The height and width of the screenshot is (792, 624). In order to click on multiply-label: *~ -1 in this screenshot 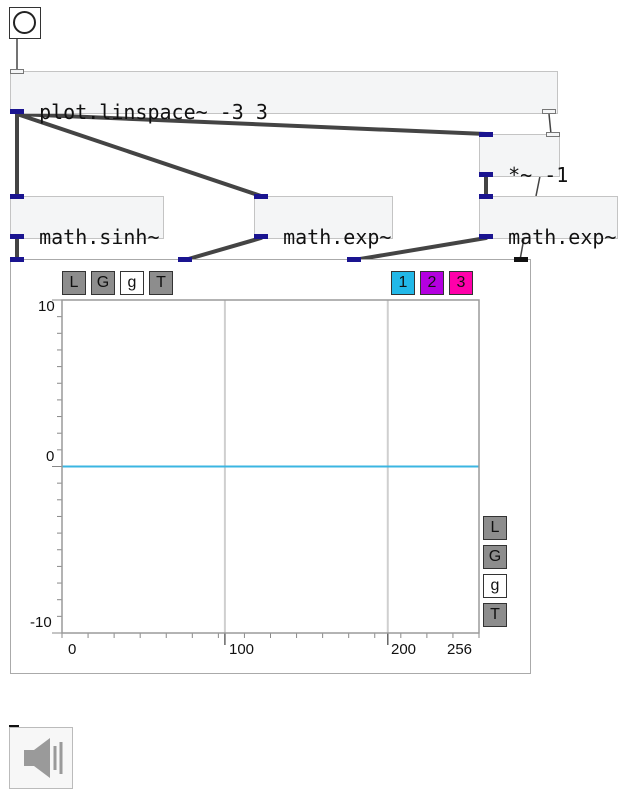, I will do `click(538, 175)`.